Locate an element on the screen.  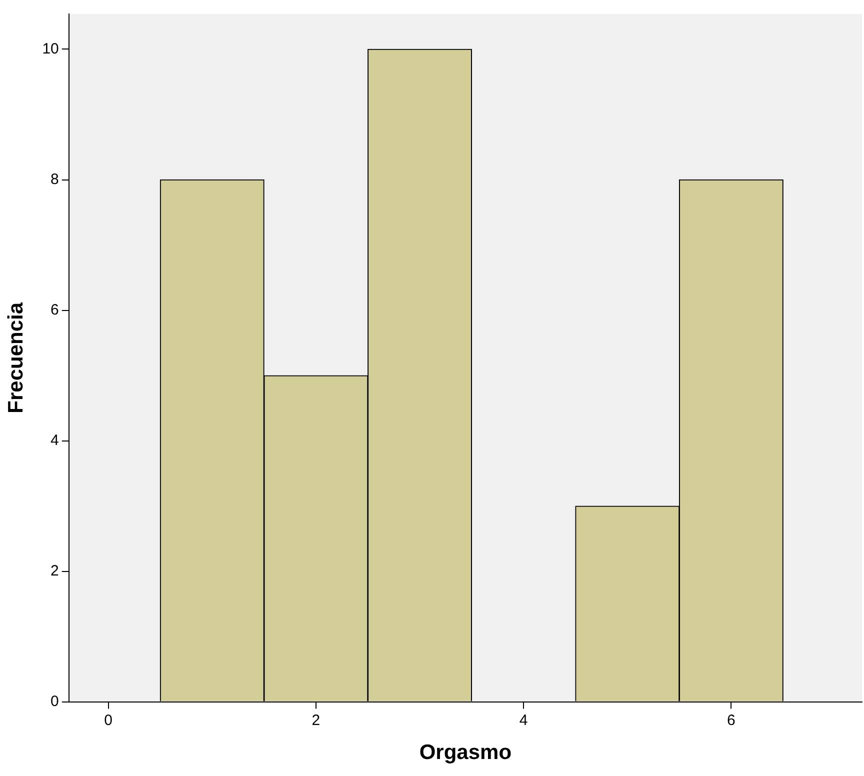
y-tick-label: 10 is located at coordinates (50, 49).